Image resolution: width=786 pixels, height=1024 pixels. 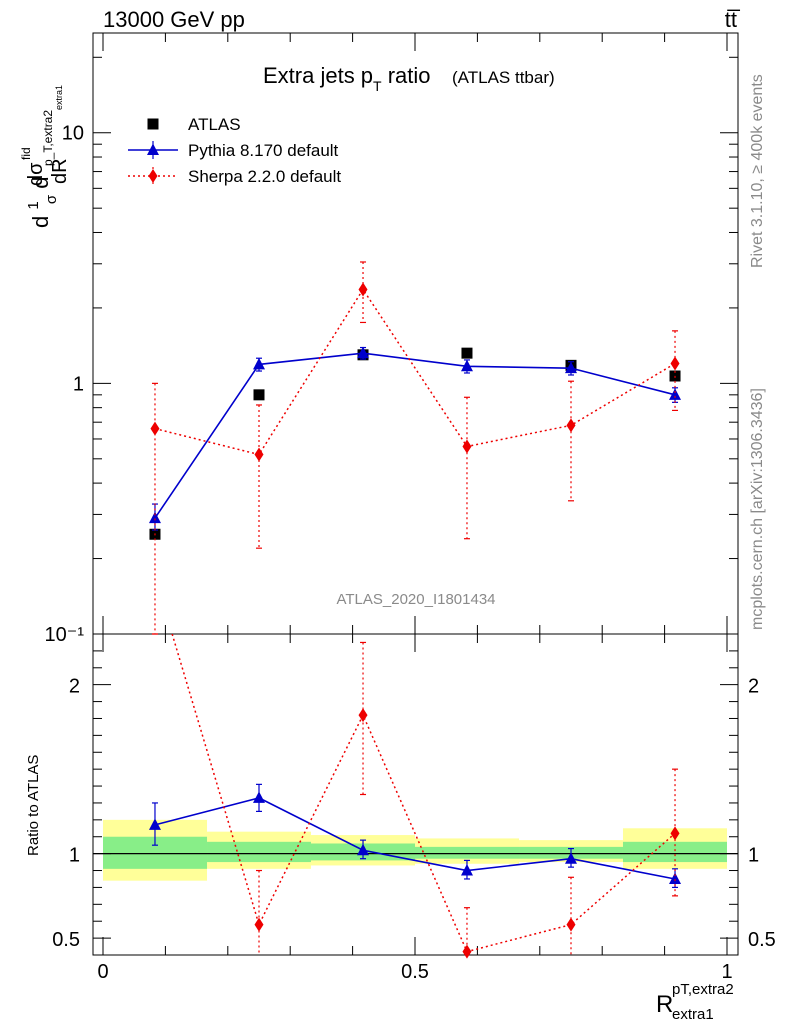 I want to click on ratio-y-tick-label-right: 0.5, so click(x=762, y=940).